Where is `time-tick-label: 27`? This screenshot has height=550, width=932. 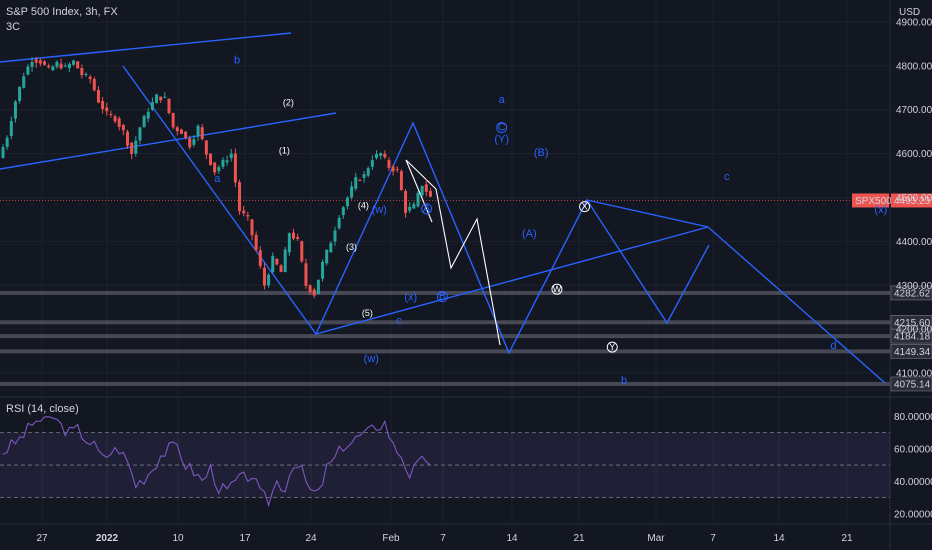 time-tick-label: 27 is located at coordinates (42, 538).